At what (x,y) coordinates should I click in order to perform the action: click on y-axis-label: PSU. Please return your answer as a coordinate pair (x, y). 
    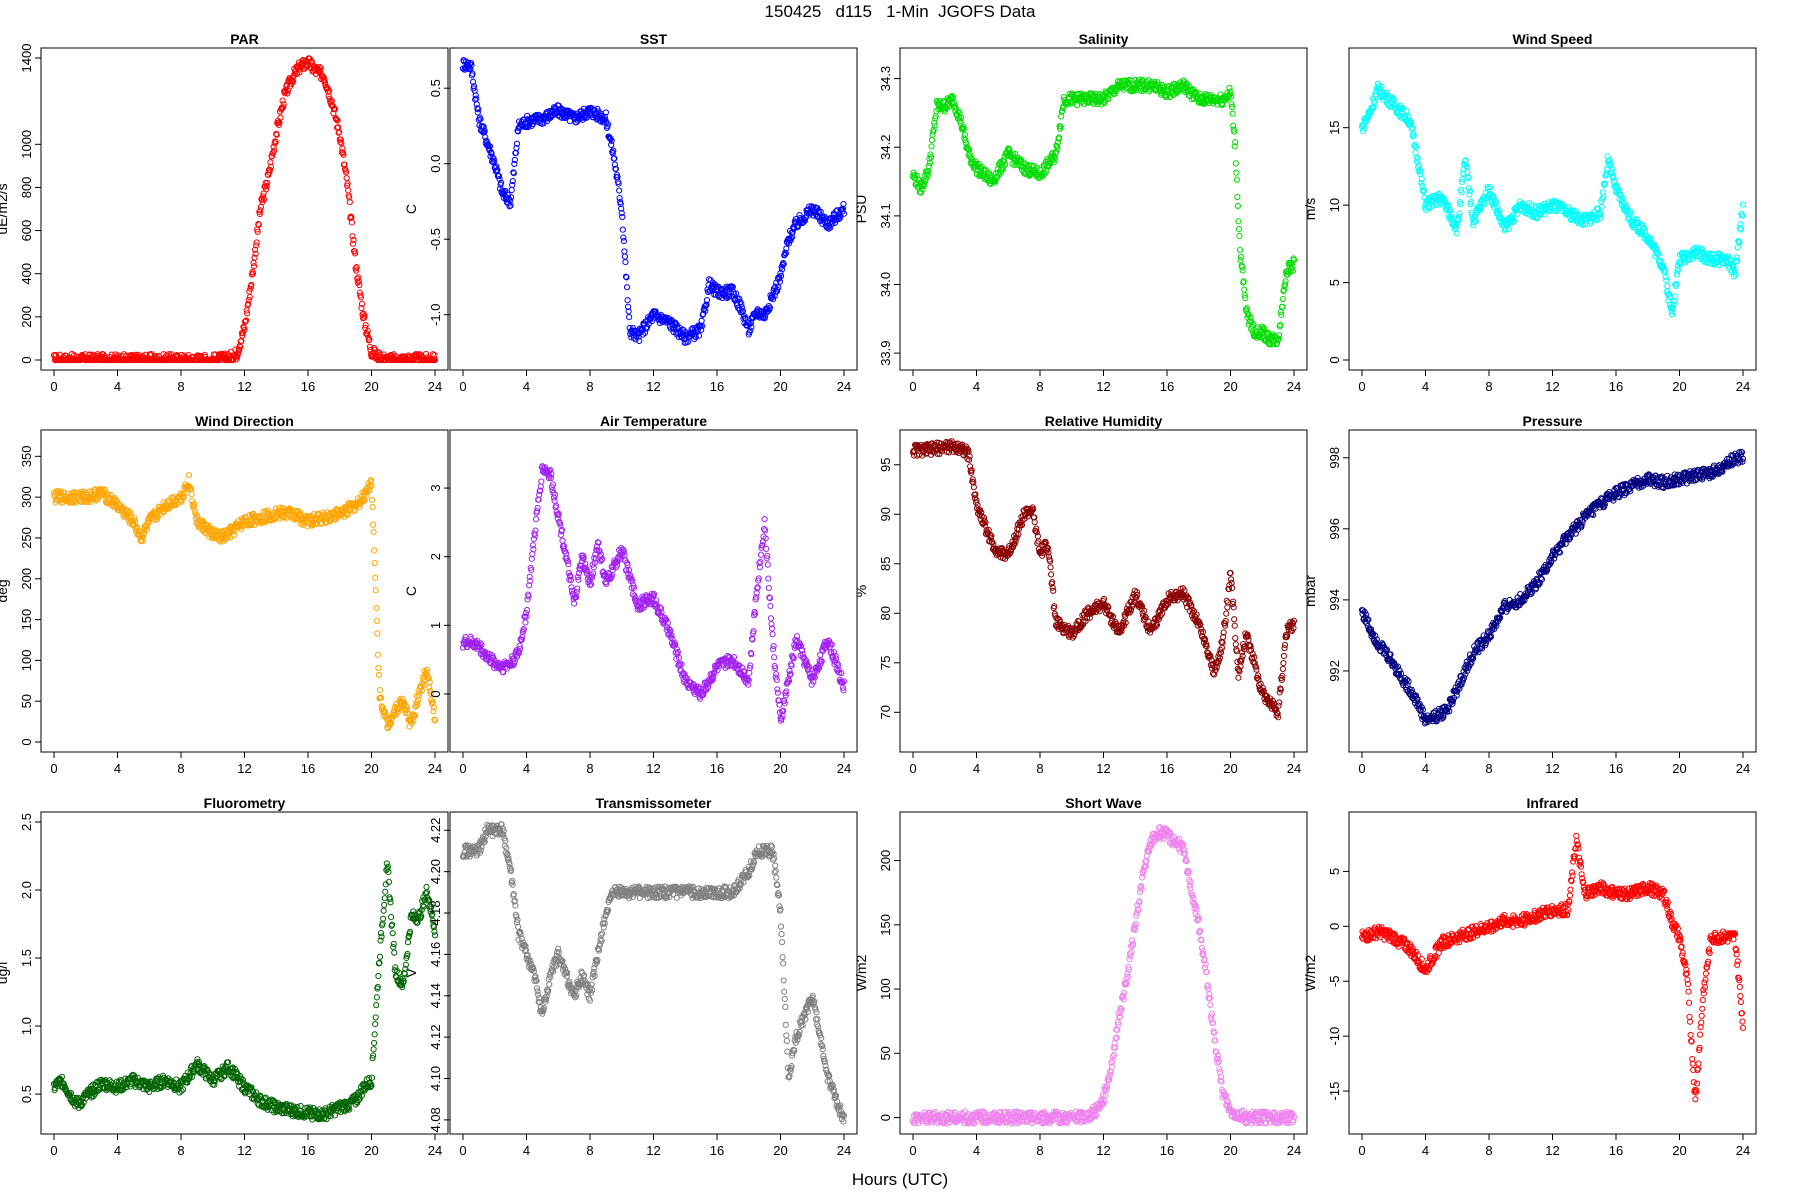
    Looking at the image, I should click on (861, 209).